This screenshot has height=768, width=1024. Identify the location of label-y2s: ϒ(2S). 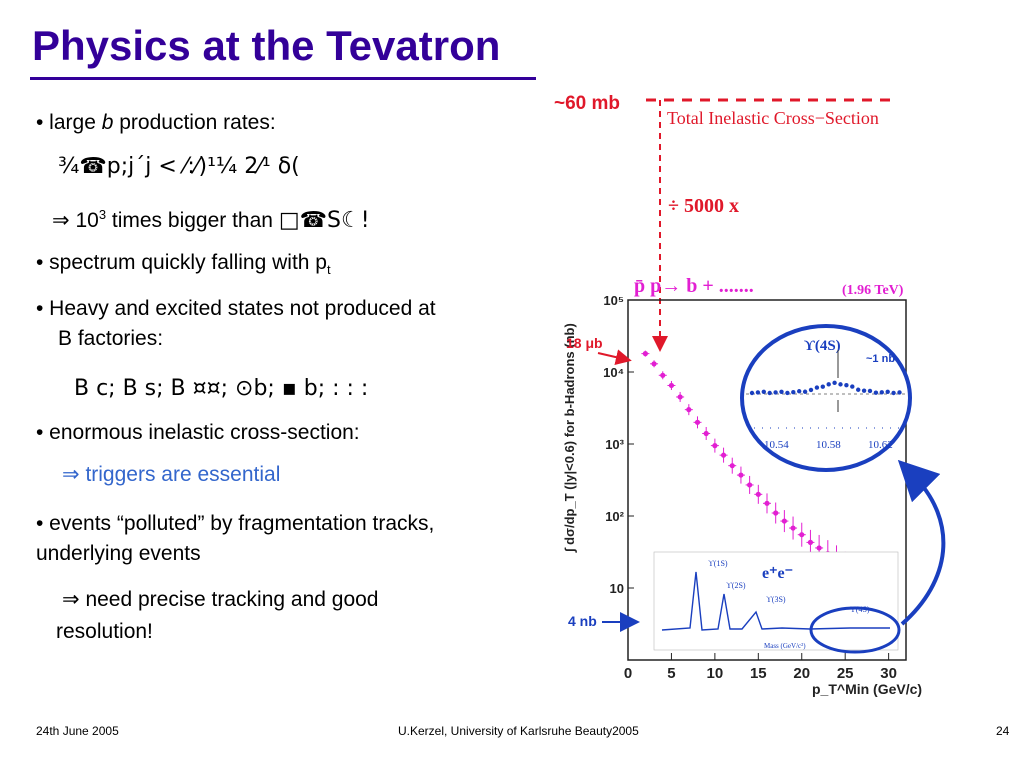
(736, 585).